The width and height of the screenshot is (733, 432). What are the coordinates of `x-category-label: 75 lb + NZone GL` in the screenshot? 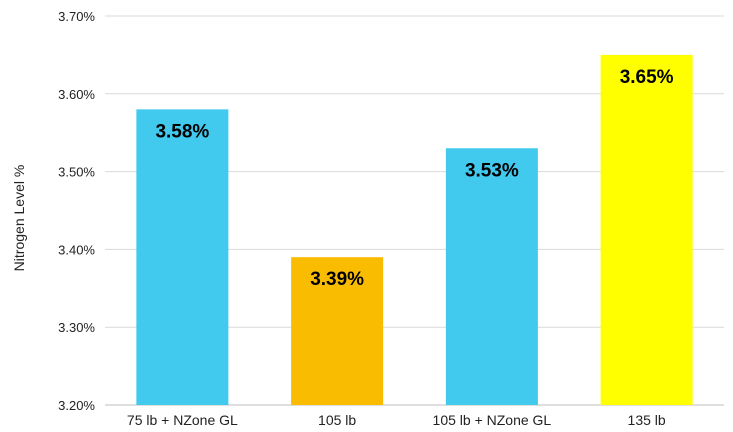 It's located at (182, 420).